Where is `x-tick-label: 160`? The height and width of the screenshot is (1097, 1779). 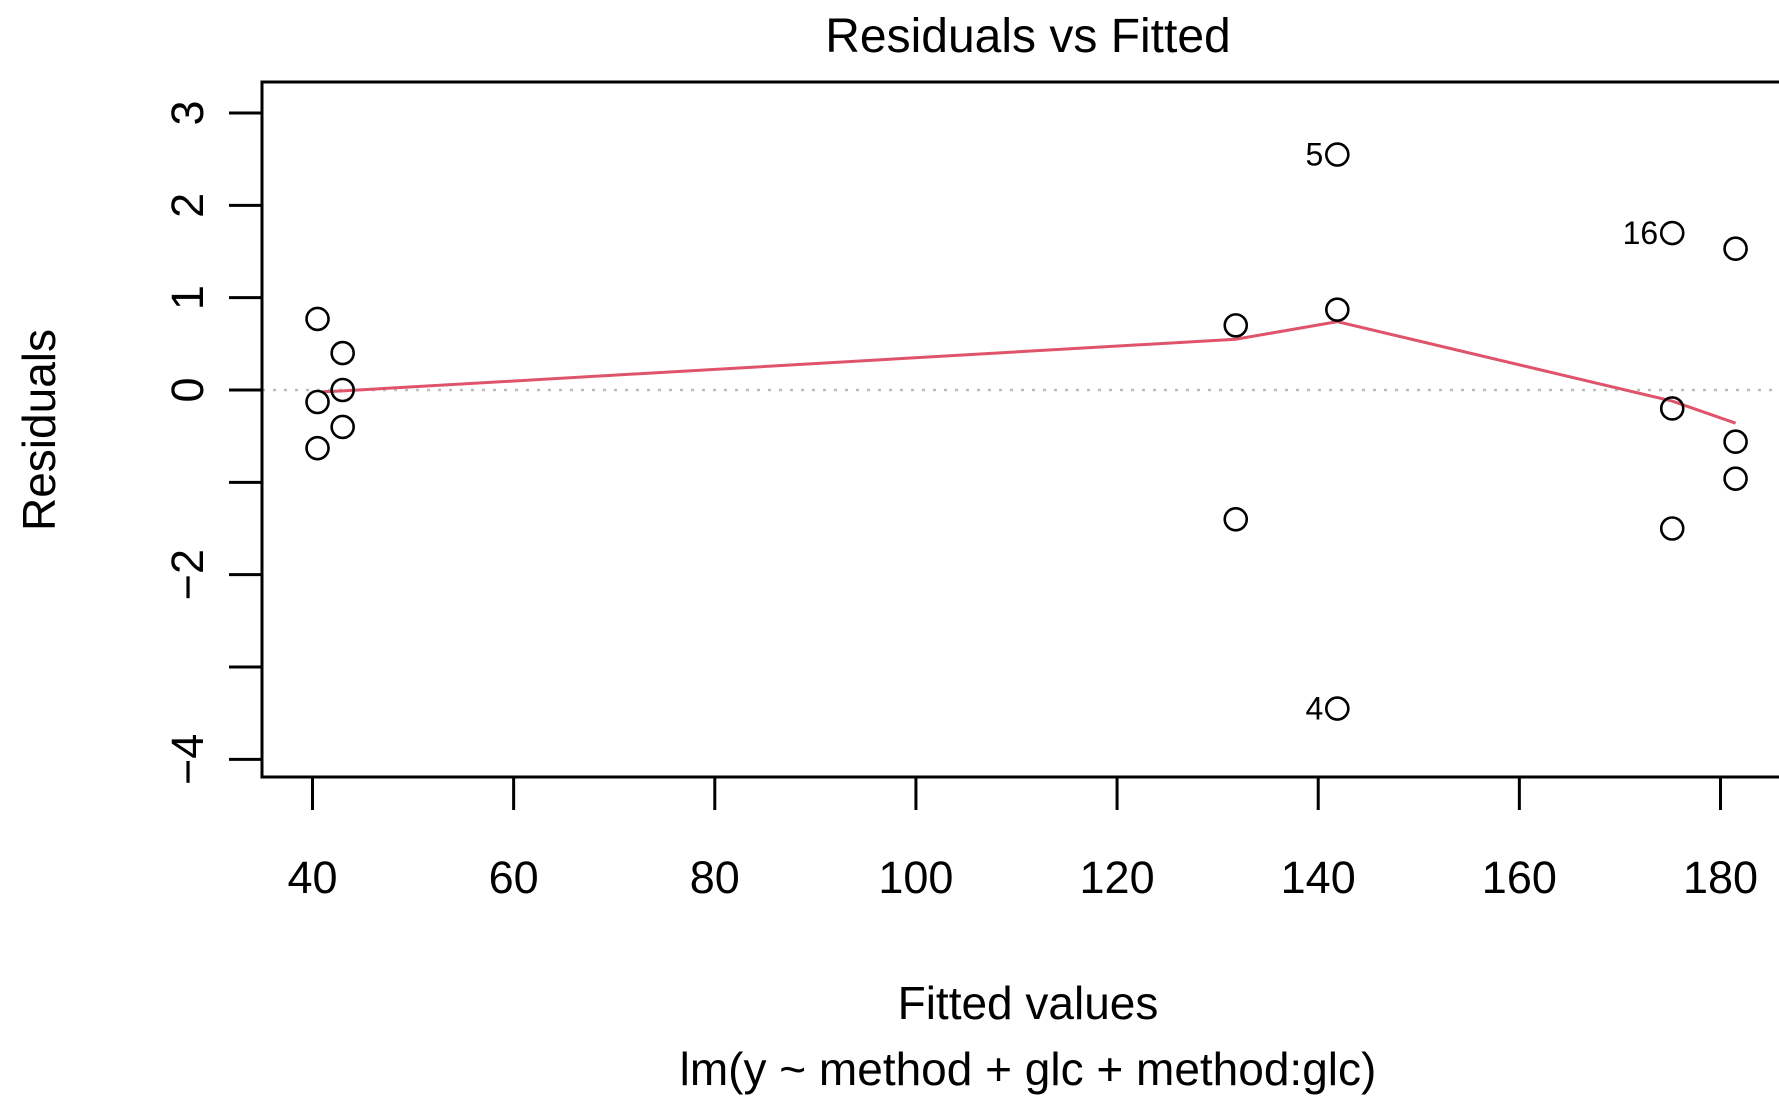
x-tick-label: 160 is located at coordinates (1519, 877).